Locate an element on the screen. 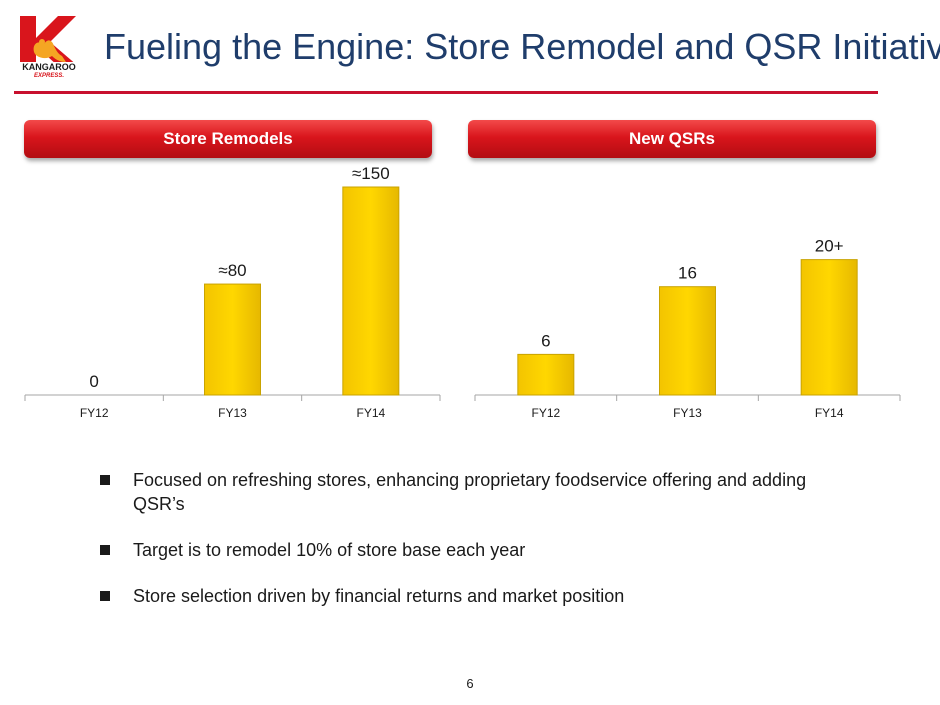 This screenshot has width=940, height=705. data-label: ≈80 is located at coordinates (232, 270).